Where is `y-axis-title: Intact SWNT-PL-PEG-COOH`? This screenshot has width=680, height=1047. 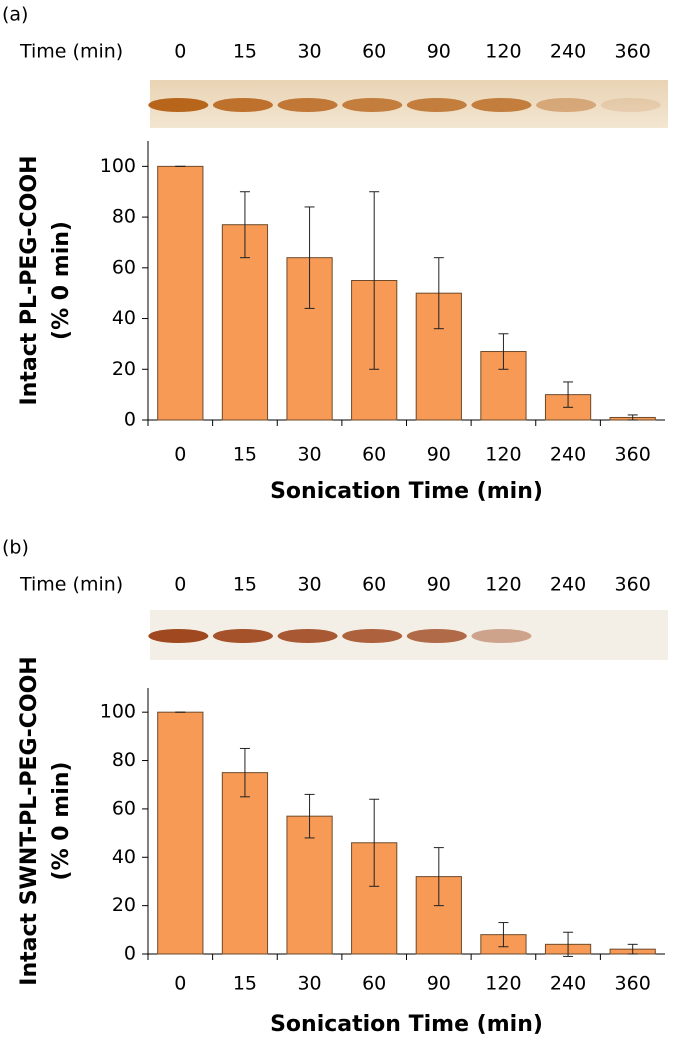 y-axis-title: Intact SWNT-PL-PEG-COOH is located at coordinates (29, 820).